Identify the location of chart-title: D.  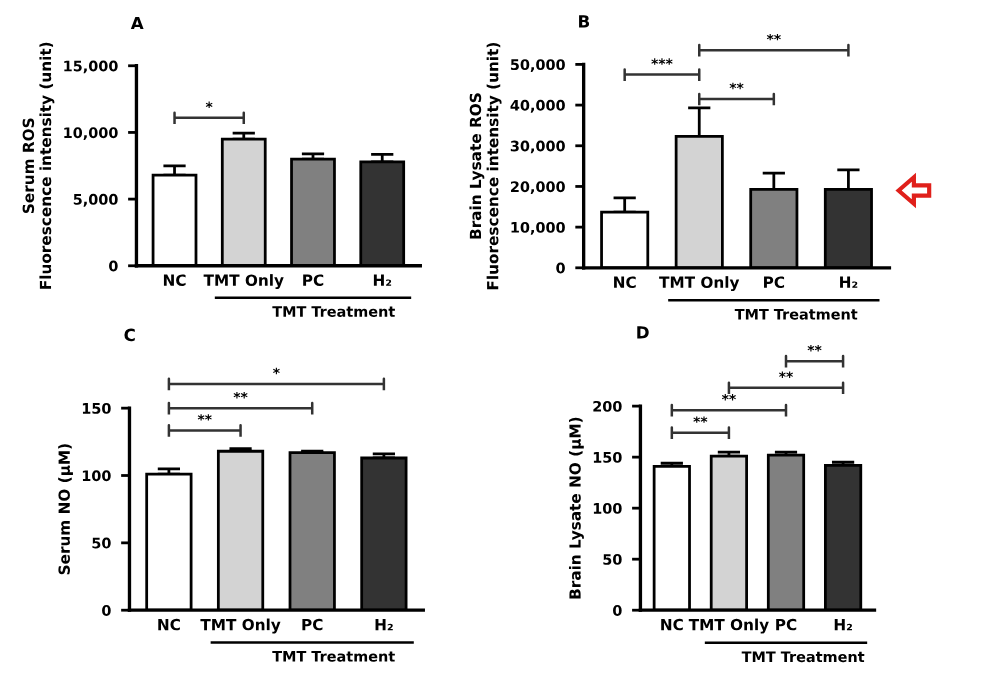
(643, 332).